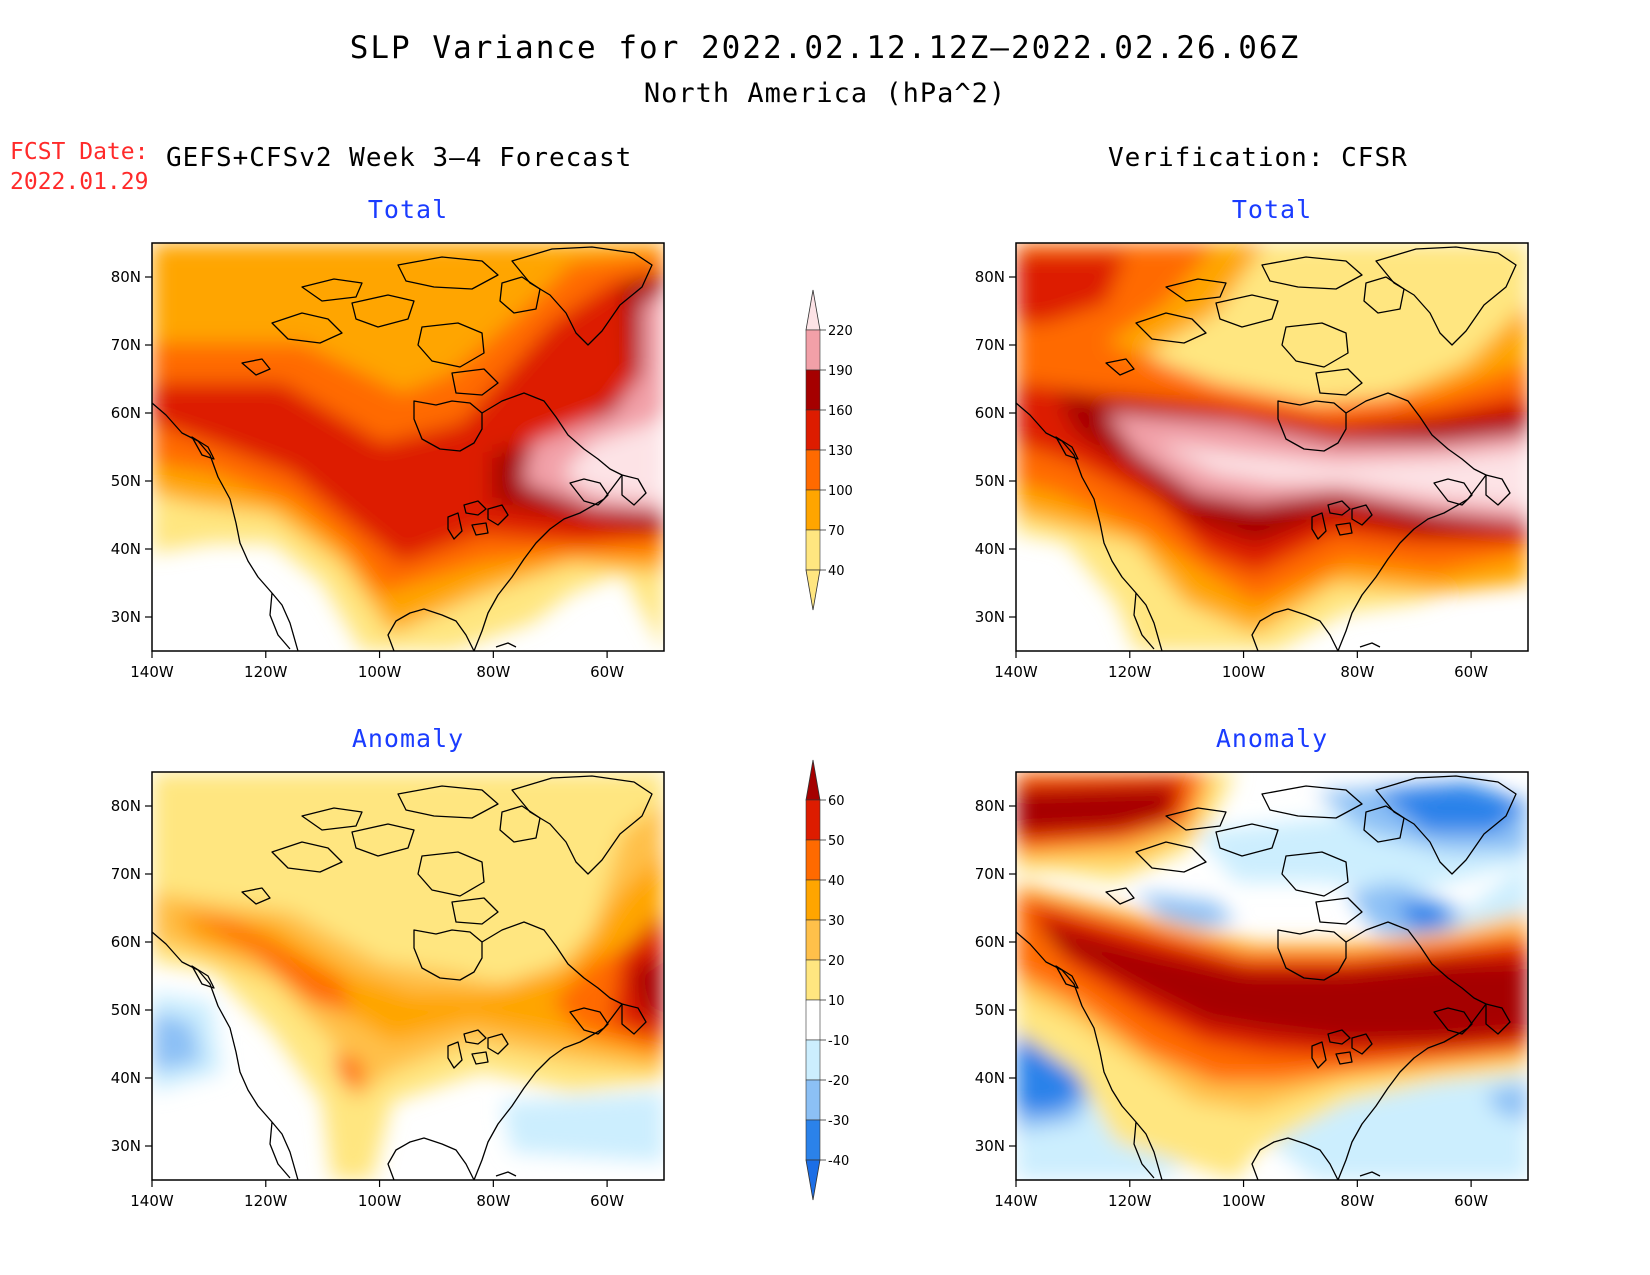 The height and width of the screenshot is (1275, 1650). I want to click on verification-total-map-field, so click(1272, 447).